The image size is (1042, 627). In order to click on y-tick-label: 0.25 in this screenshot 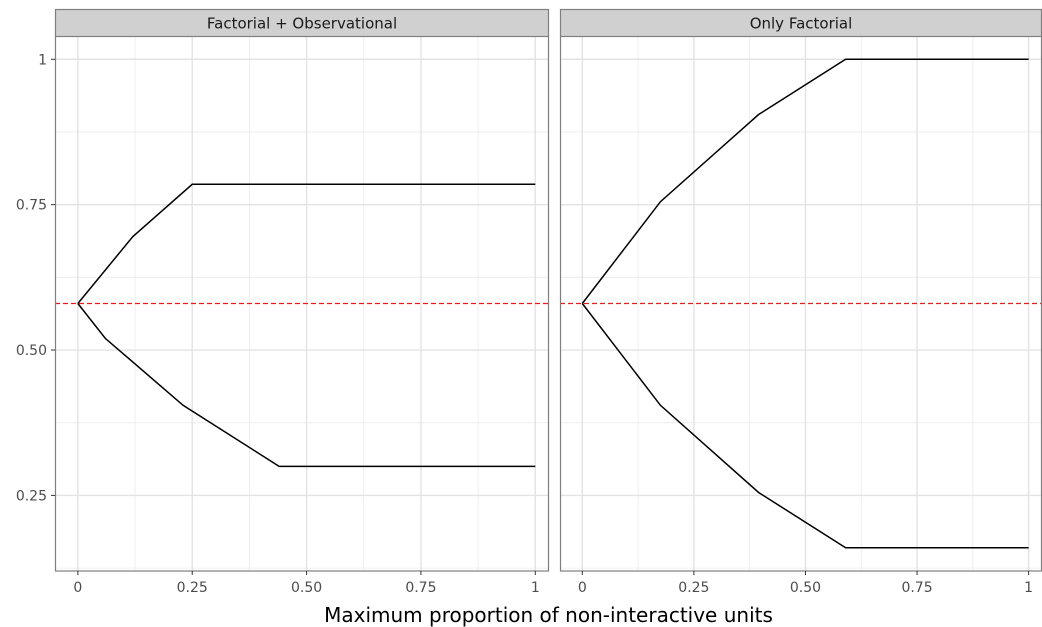, I will do `click(31, 496)`.